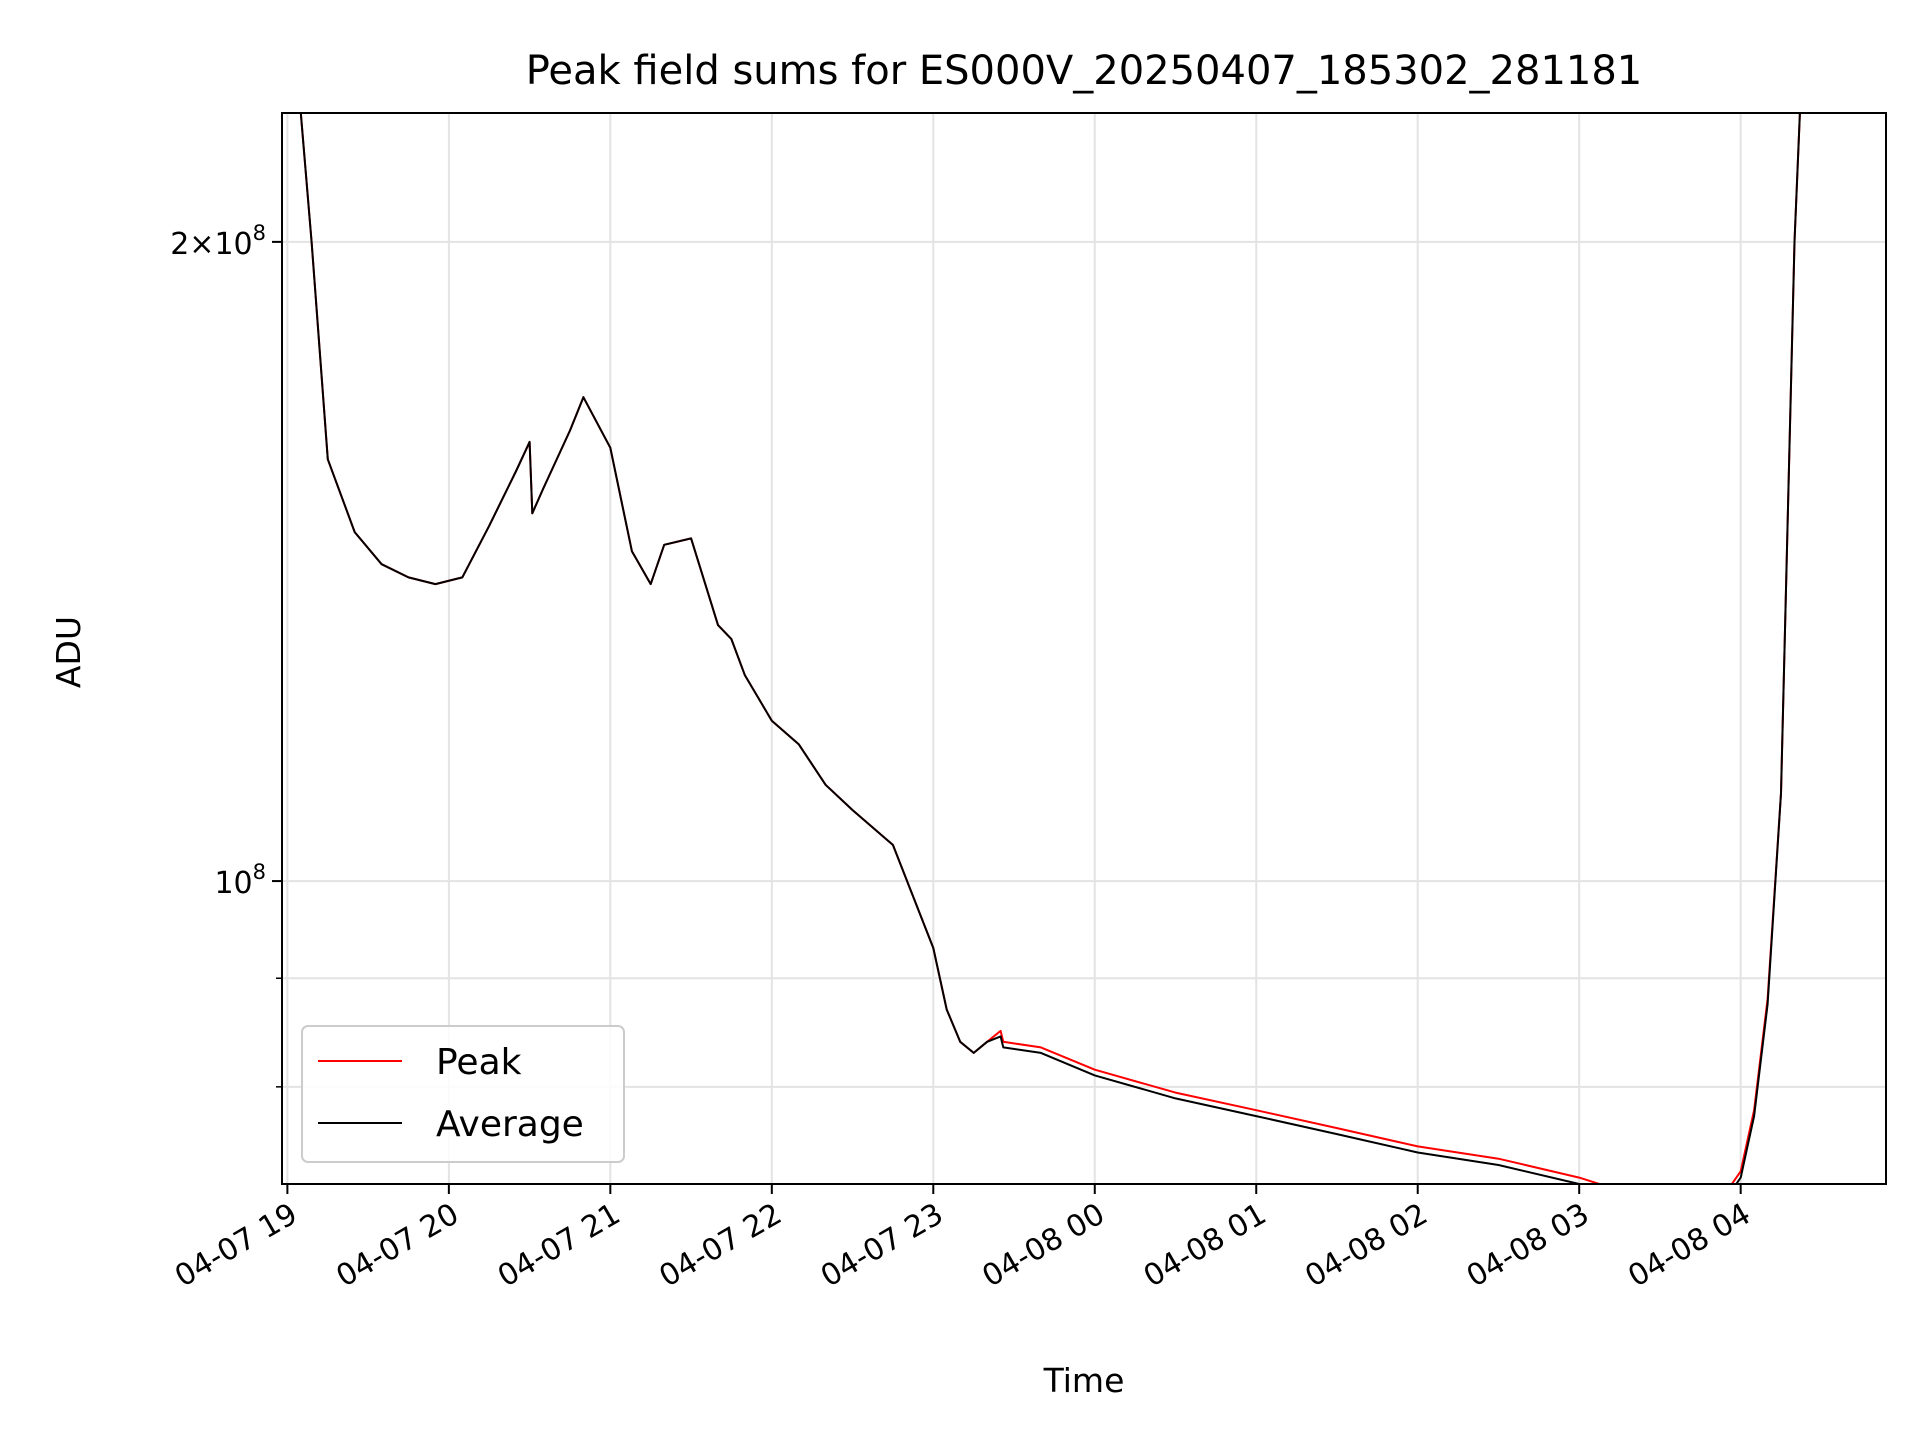  I want to click on y-axis-title: ADU, so click(68, 652).